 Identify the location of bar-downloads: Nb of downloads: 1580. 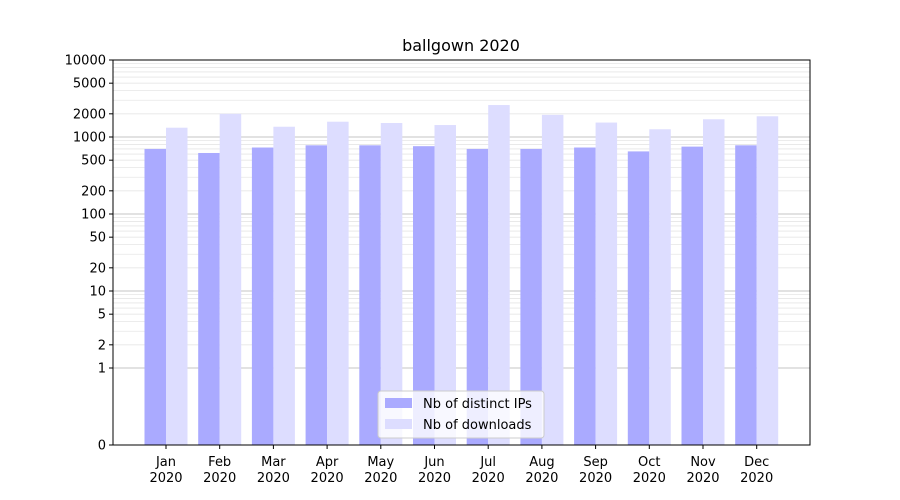
(338, 283).